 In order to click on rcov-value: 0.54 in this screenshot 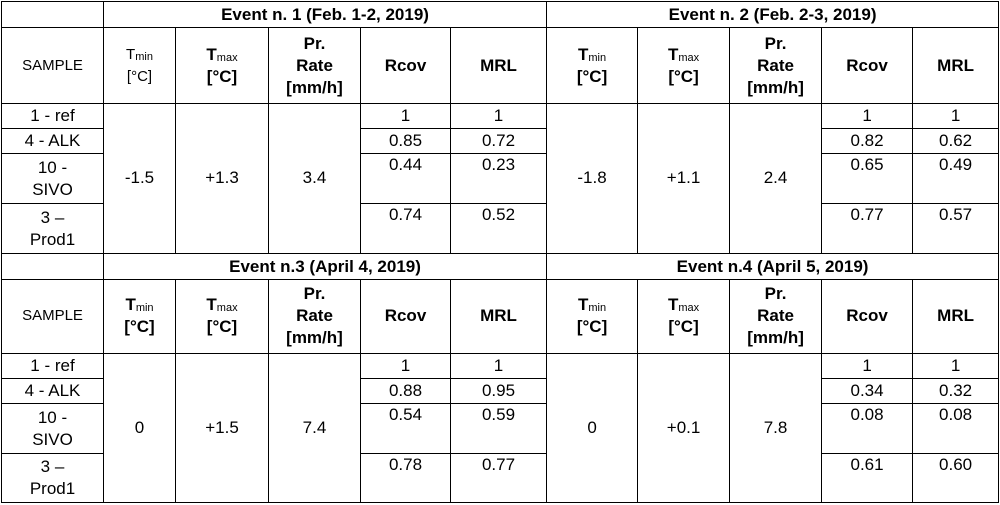, I will do `click(405, 429)`.